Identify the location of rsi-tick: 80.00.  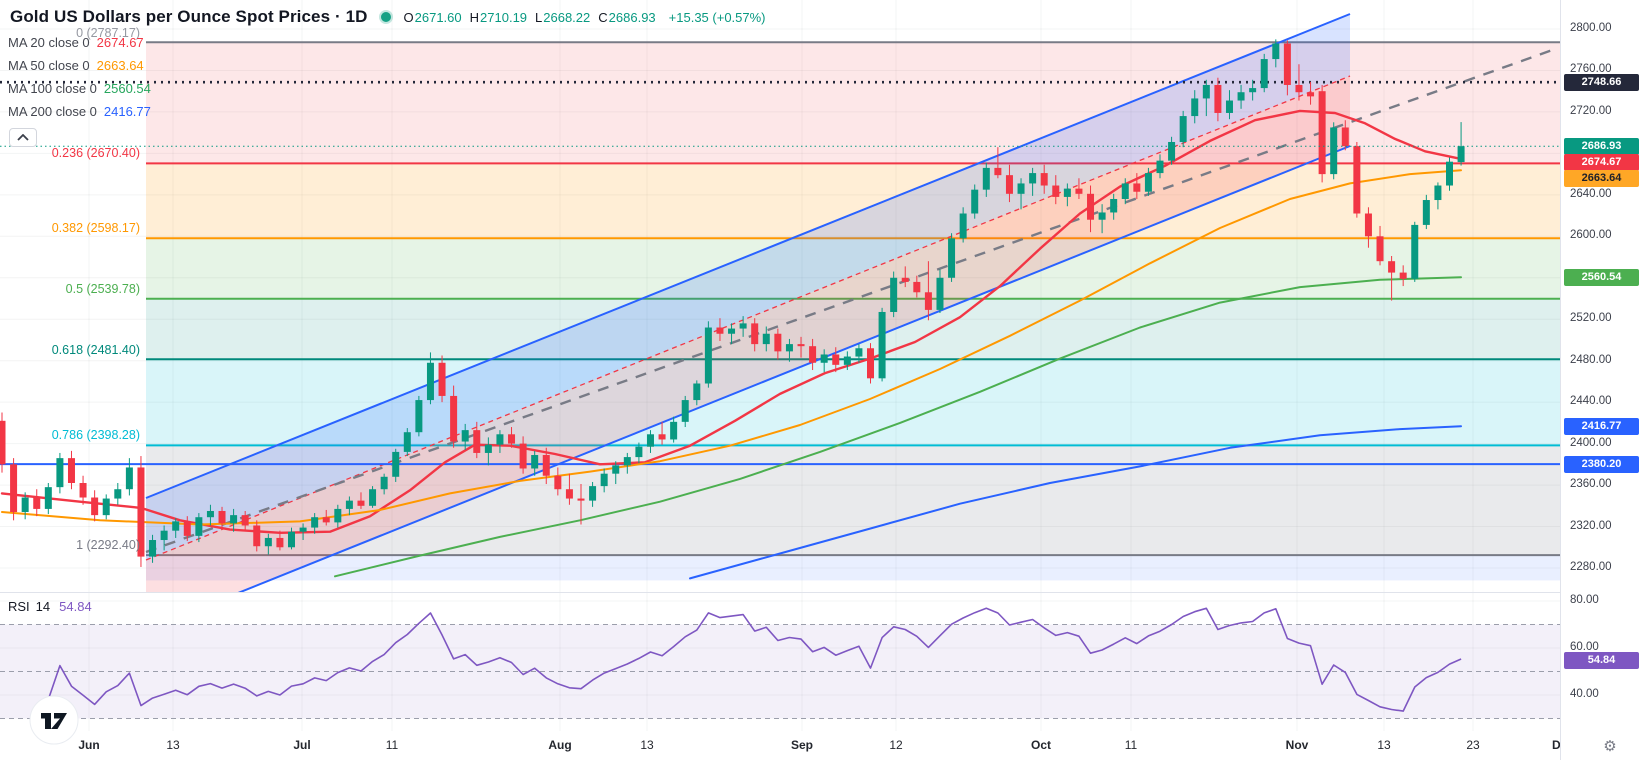
(1584, 600).